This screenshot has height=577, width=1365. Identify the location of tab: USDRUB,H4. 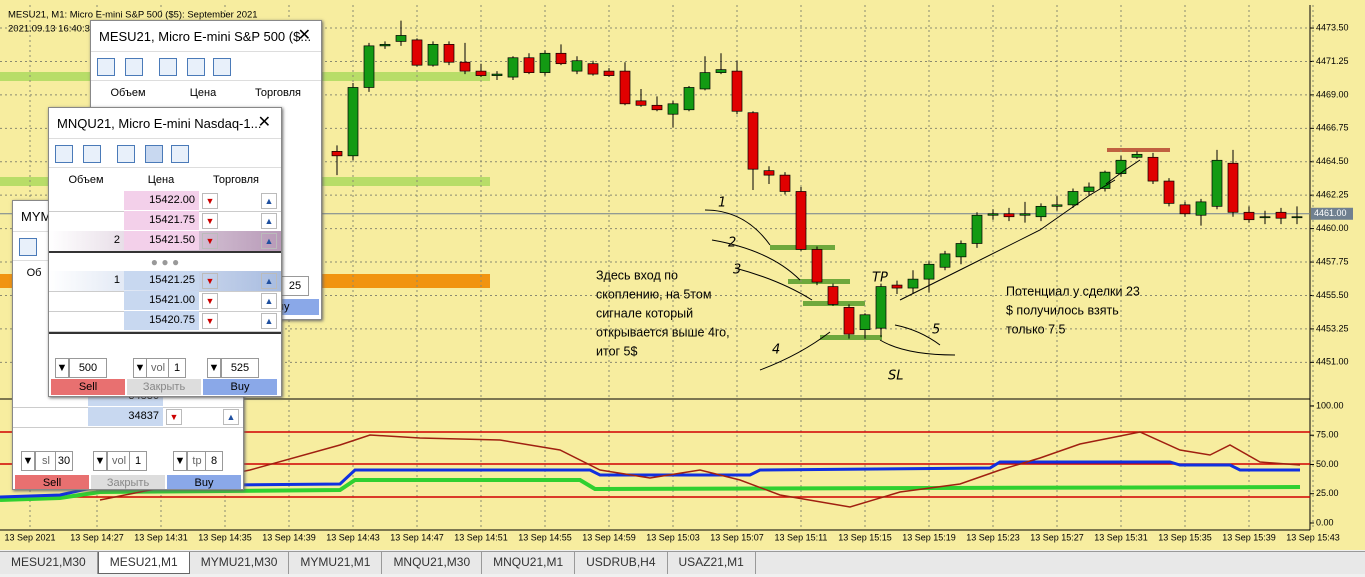
(621, 563).